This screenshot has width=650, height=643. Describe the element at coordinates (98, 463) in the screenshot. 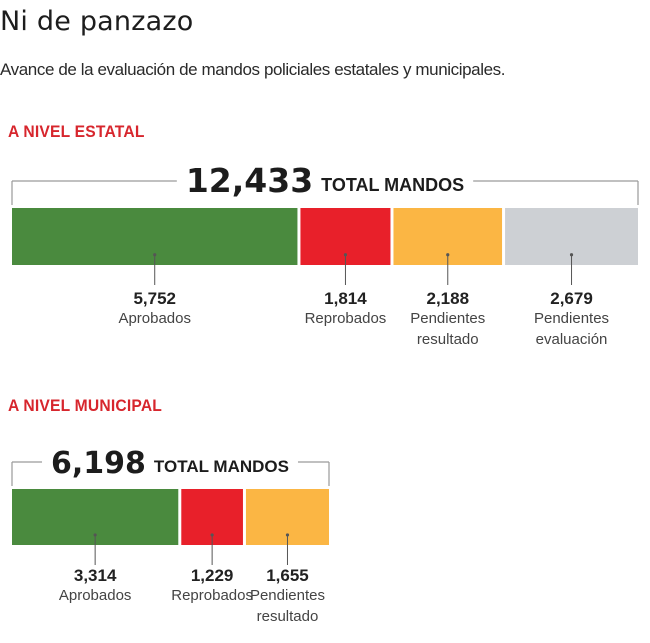

I see `total-value: 6,198` at that location.